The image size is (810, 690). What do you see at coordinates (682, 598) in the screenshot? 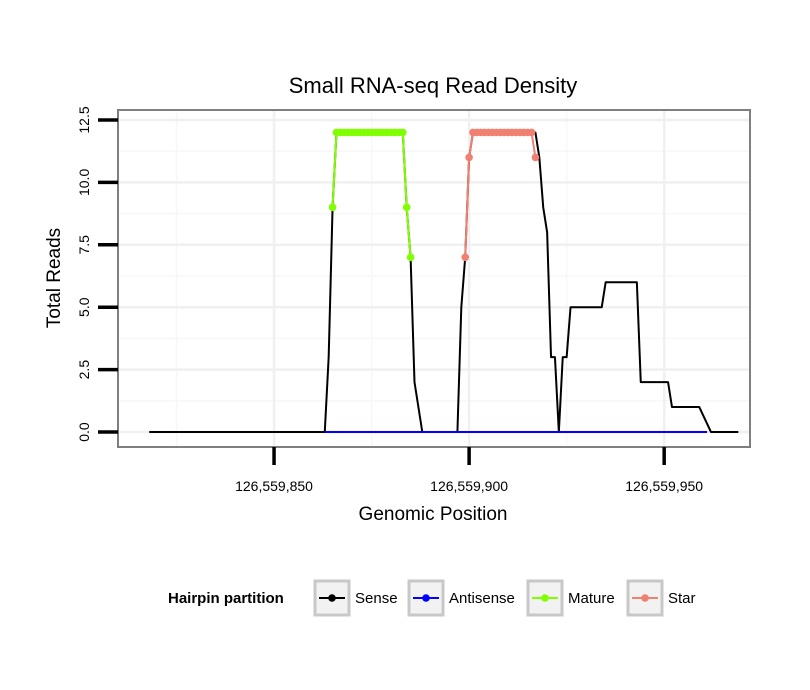
I see `legend-label-star: Star` at bounding box center [682, 598].